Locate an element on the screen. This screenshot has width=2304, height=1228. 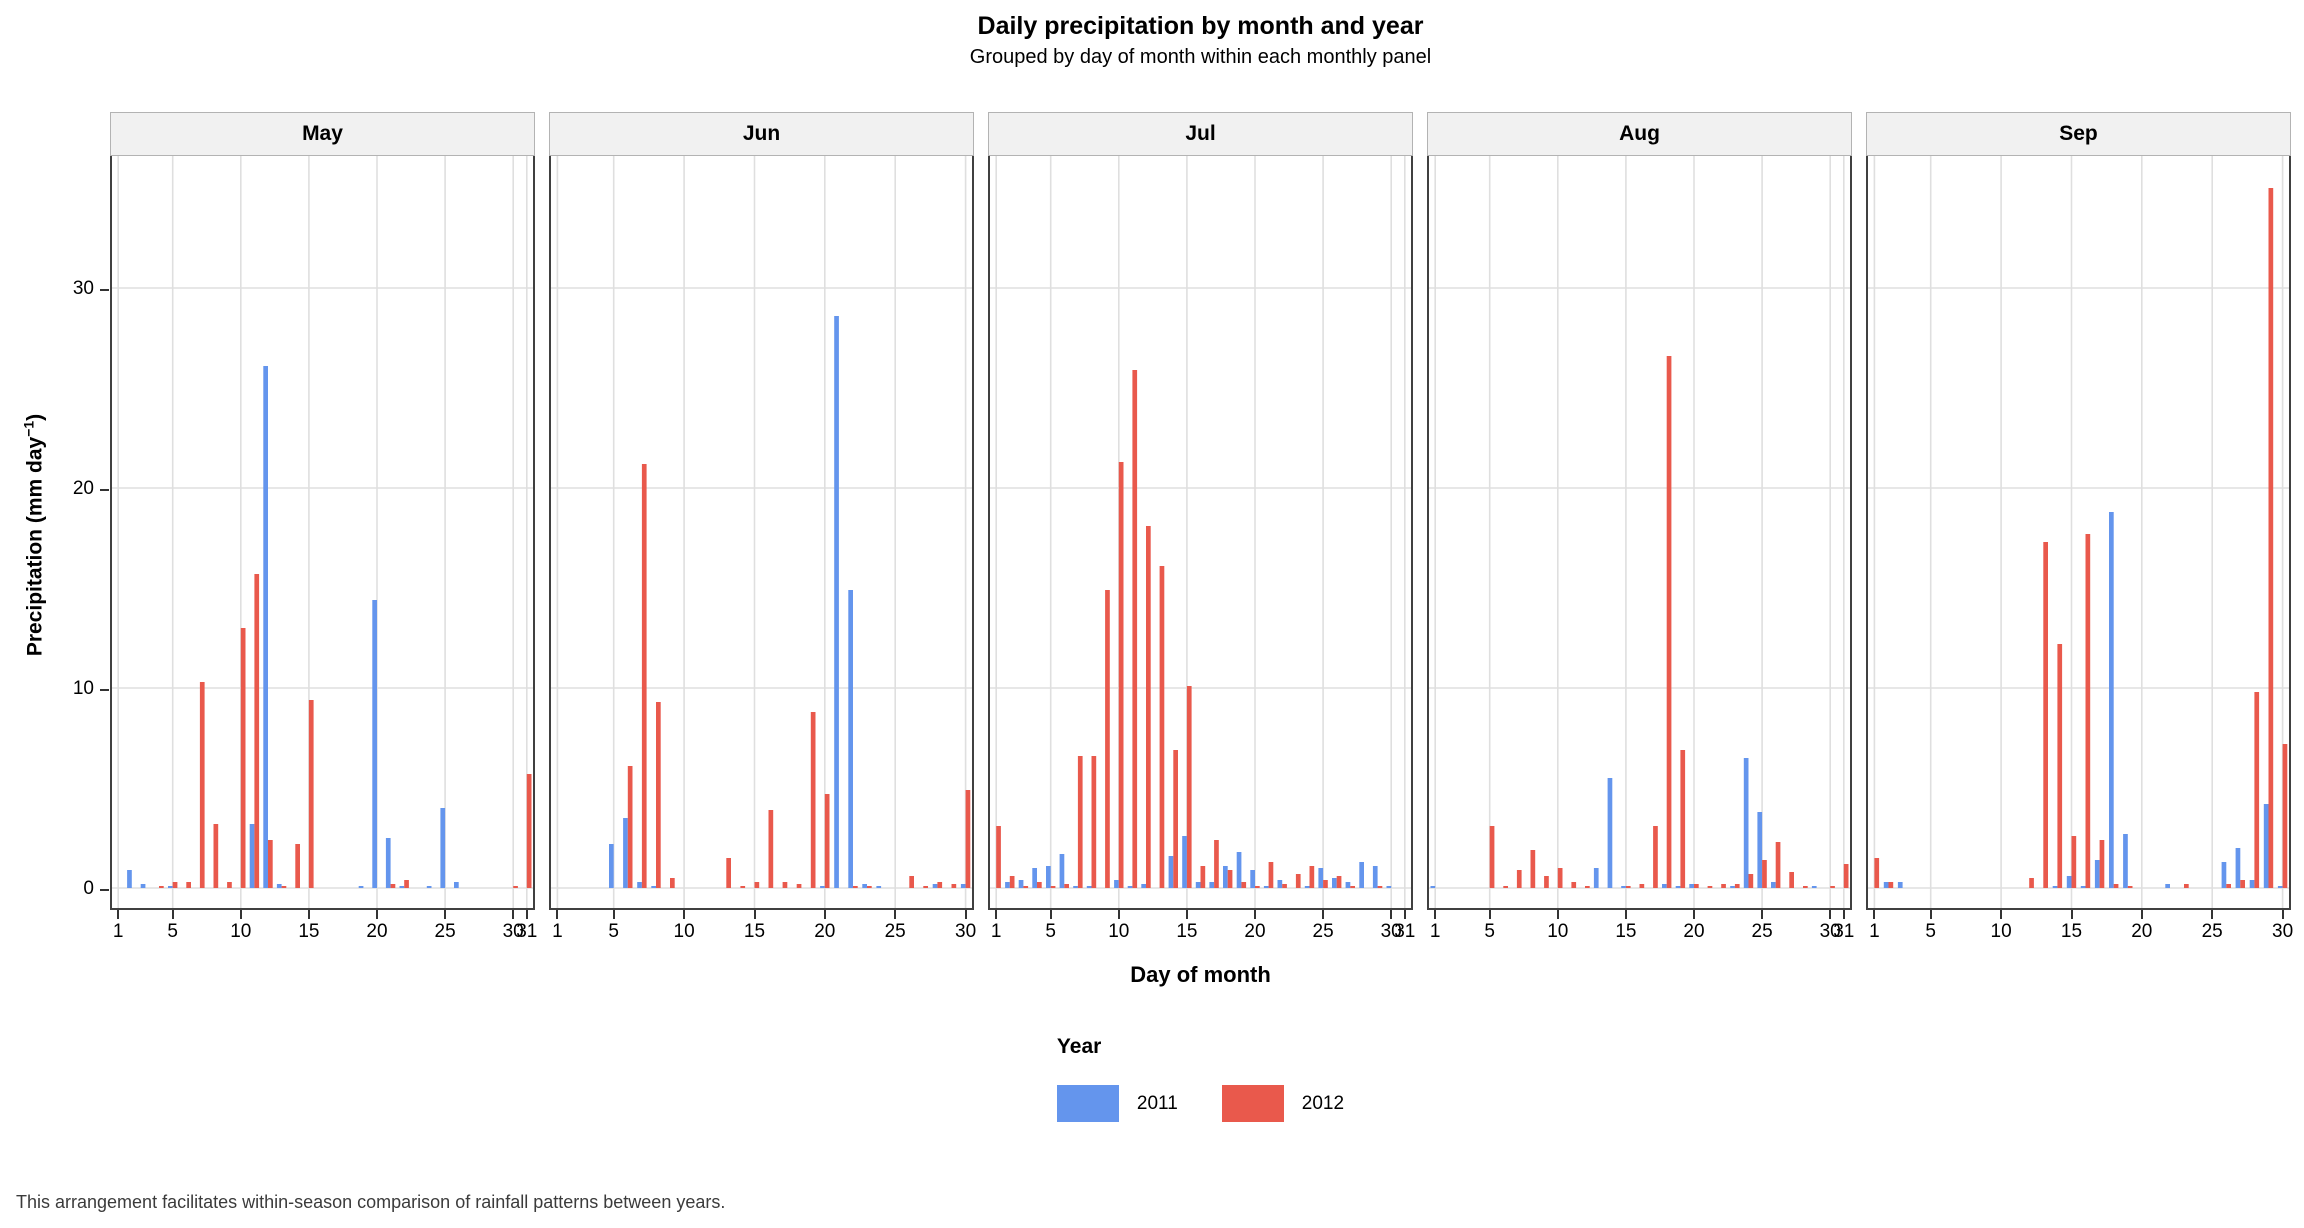
panel-may: May 1 5 10 15 20 25 30 31 is located at coordinates (323, 534).